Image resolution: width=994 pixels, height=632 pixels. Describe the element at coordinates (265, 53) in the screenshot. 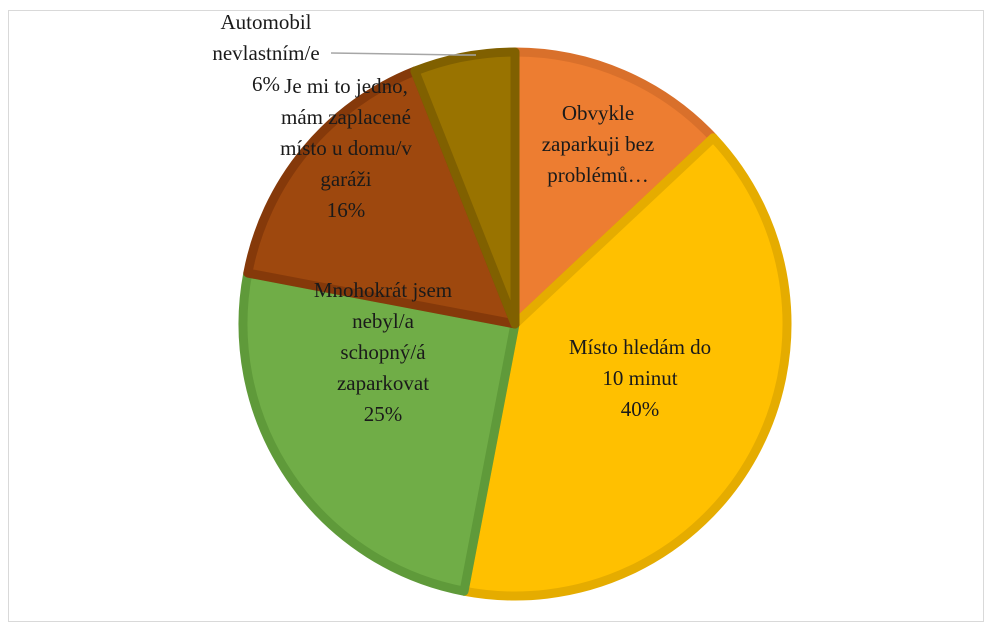

I see `data-label-5: Automobil nevlastním/e 6%` at that location.